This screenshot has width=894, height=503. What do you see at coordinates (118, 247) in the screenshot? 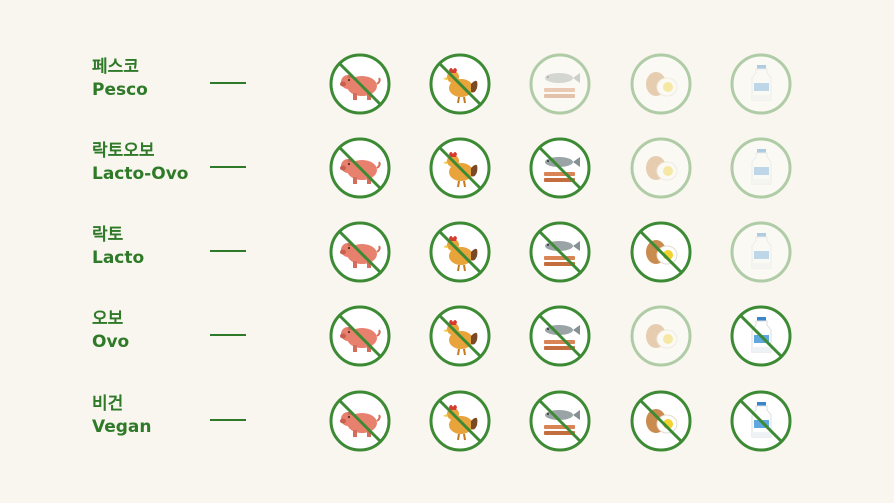
I see `diet-label: 락토 Lacto` at bounding box center [118, 247].